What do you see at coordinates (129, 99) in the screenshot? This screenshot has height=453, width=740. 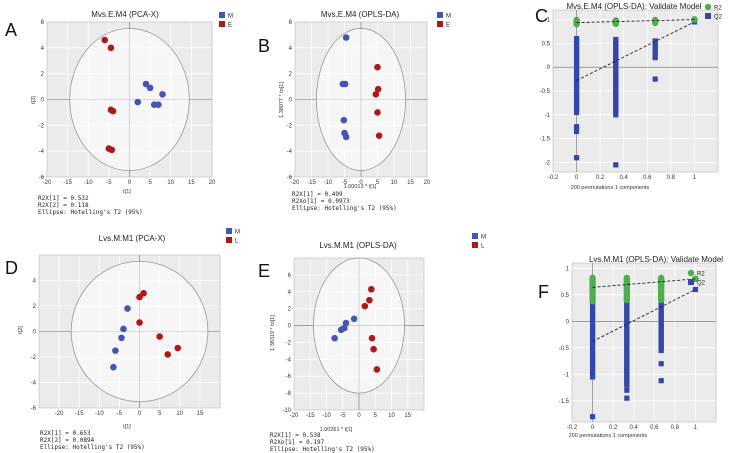 I see `panel-A-hotelling-ellipse` at bounding box center [129, 99].